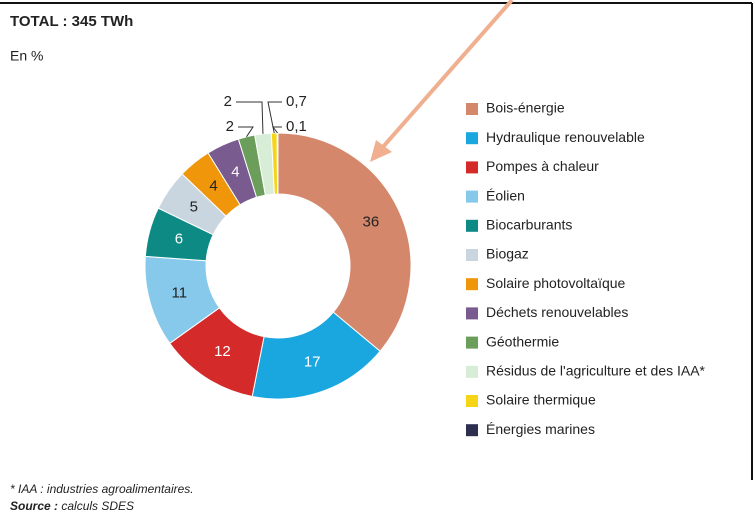 This screenshot has height=519, width=755. I want to click on value-label: 0,1, so click(296, 126).